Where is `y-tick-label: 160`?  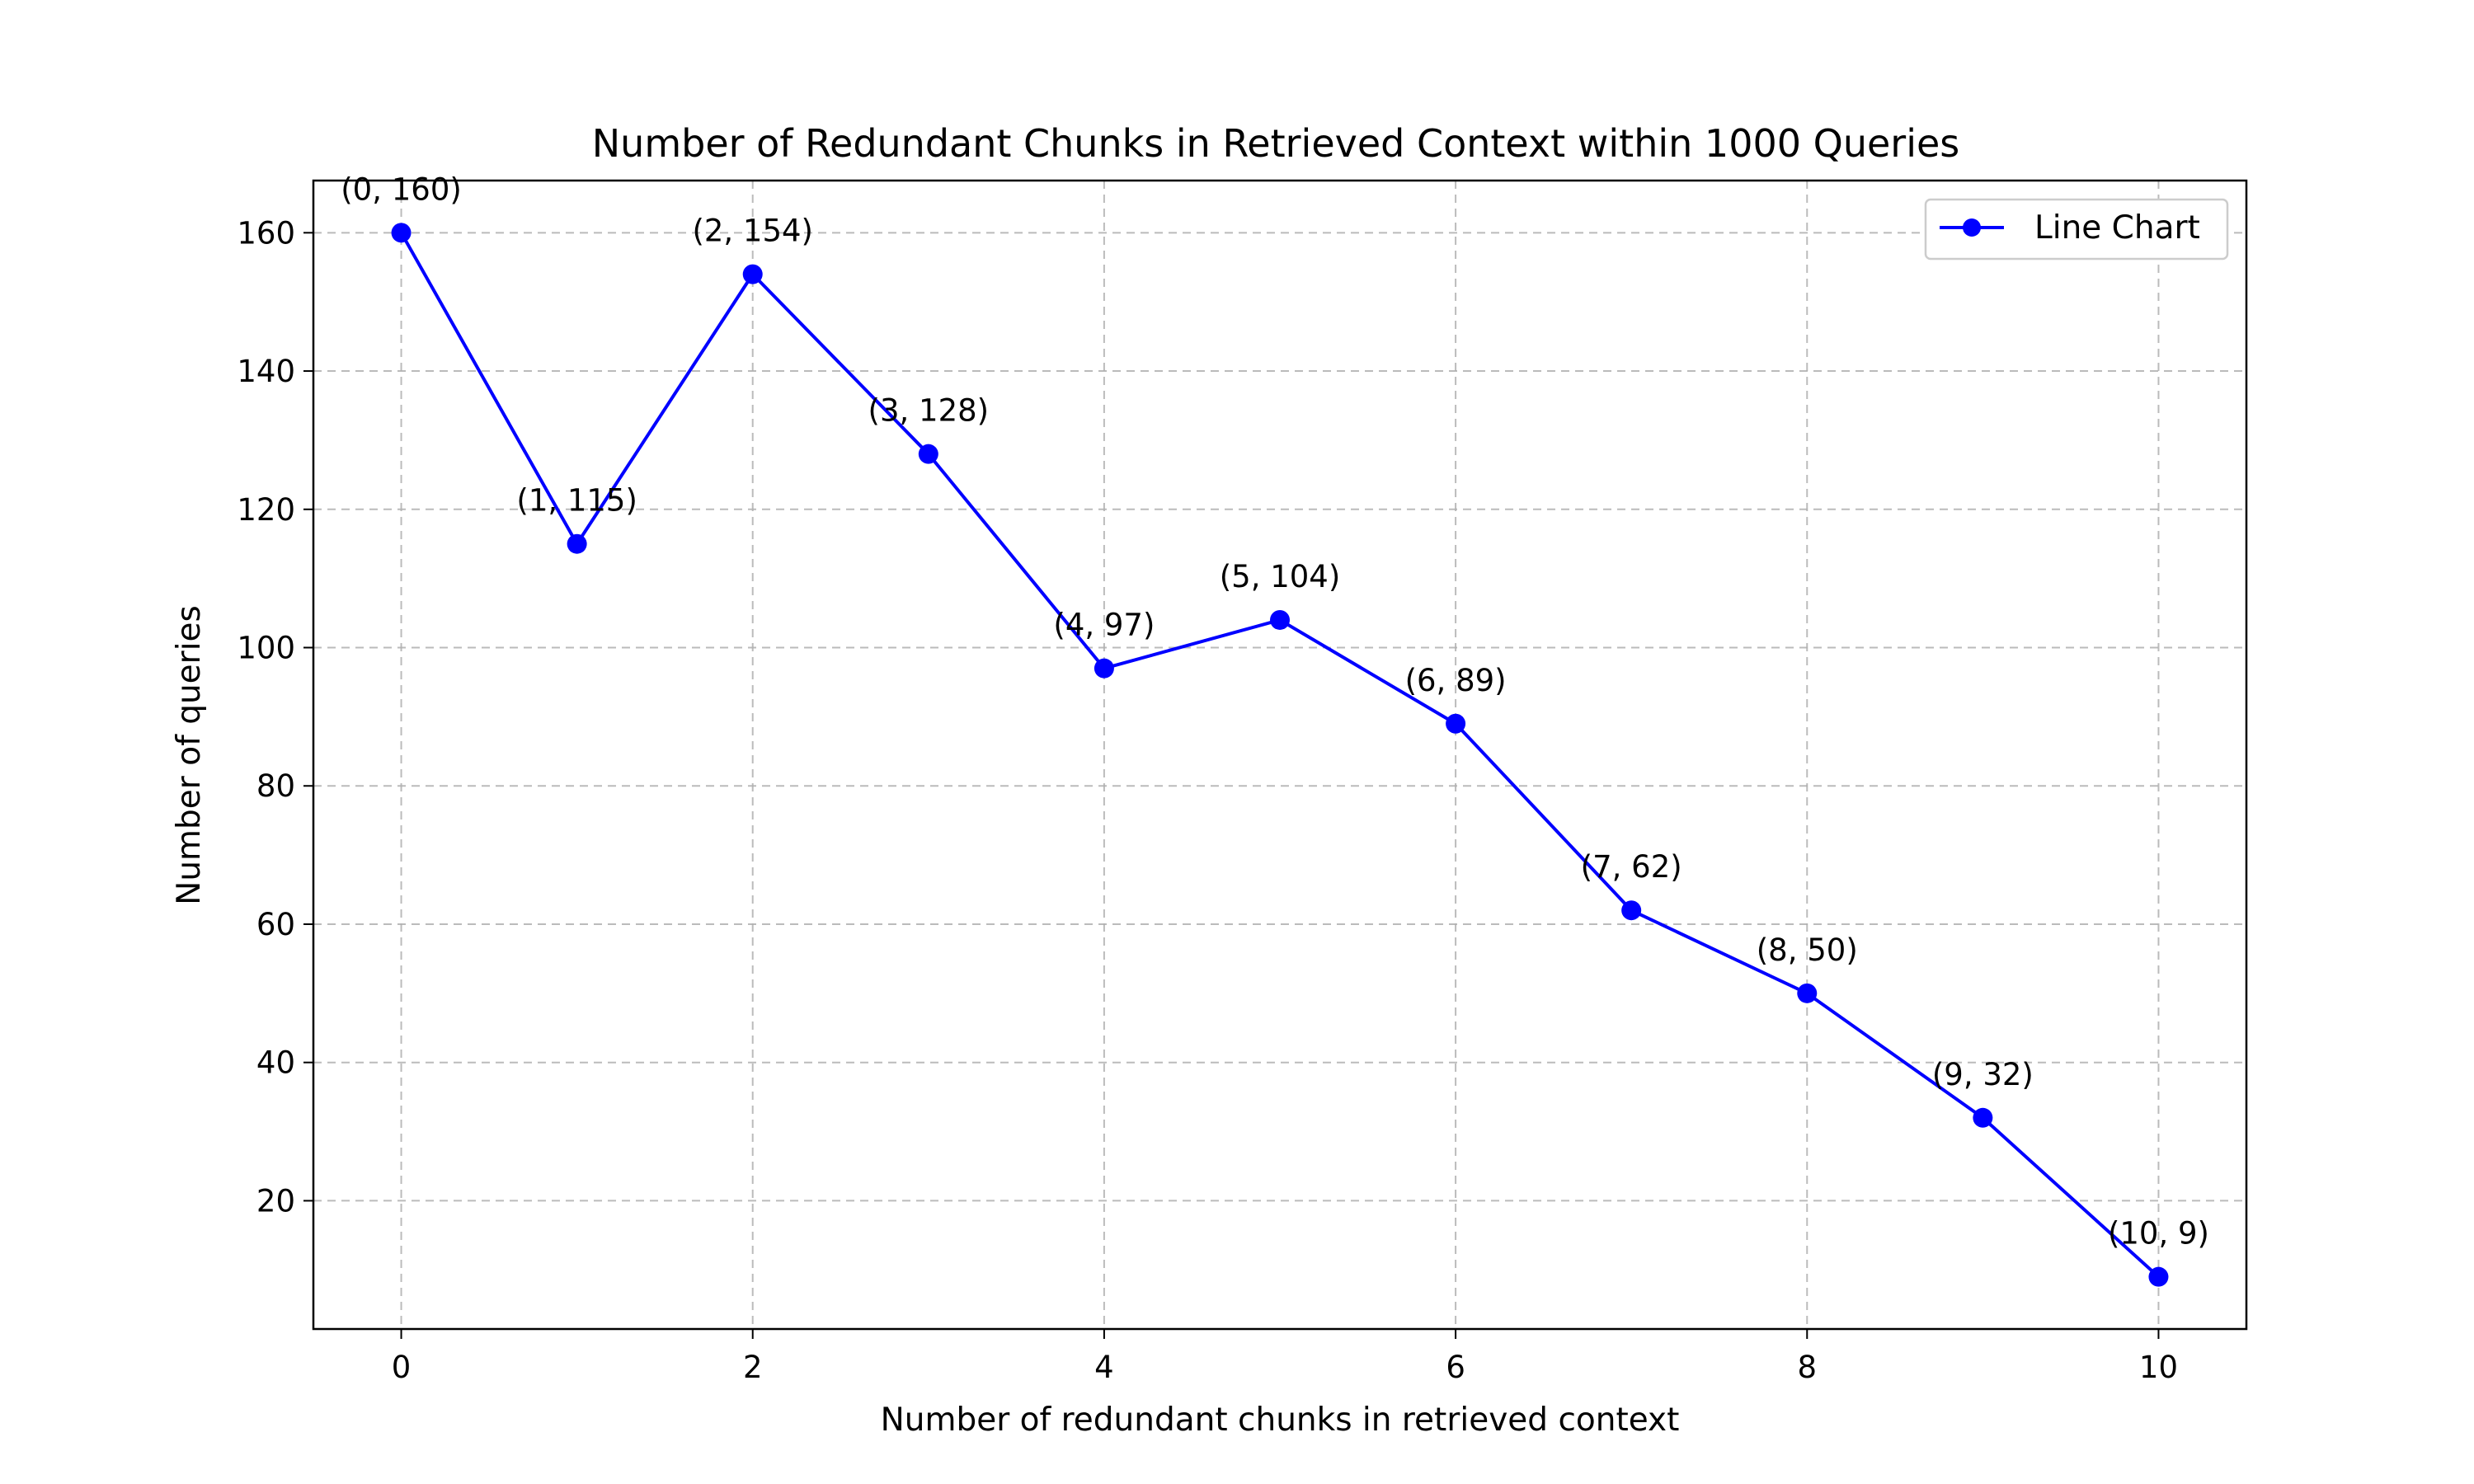
y-tick-label: 160 is located at coordinates (266, 233).